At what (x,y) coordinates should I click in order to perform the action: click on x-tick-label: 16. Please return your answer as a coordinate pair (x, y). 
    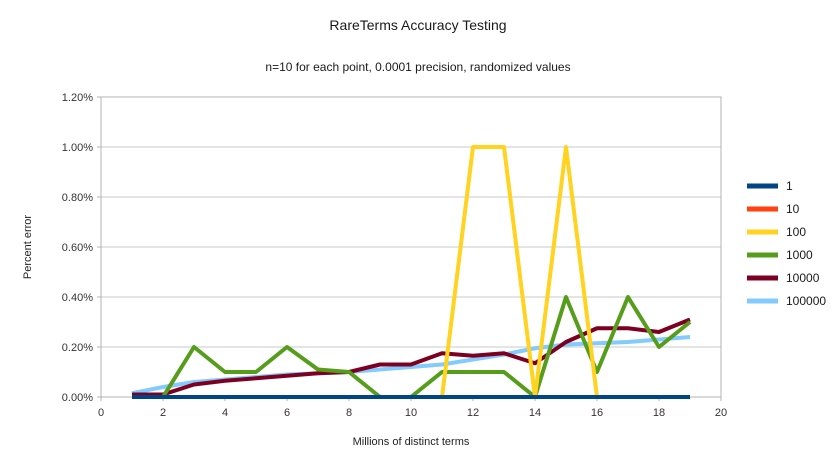
    Looking at the image, I should click on (597, 413).